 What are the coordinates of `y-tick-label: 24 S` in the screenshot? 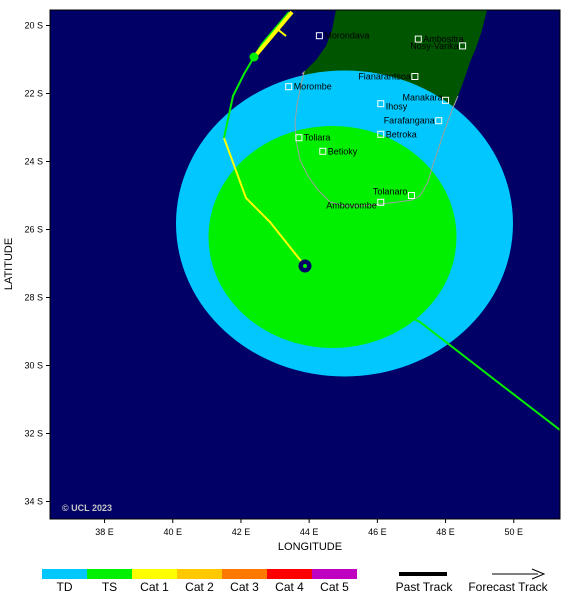 It's located at (33, 162).